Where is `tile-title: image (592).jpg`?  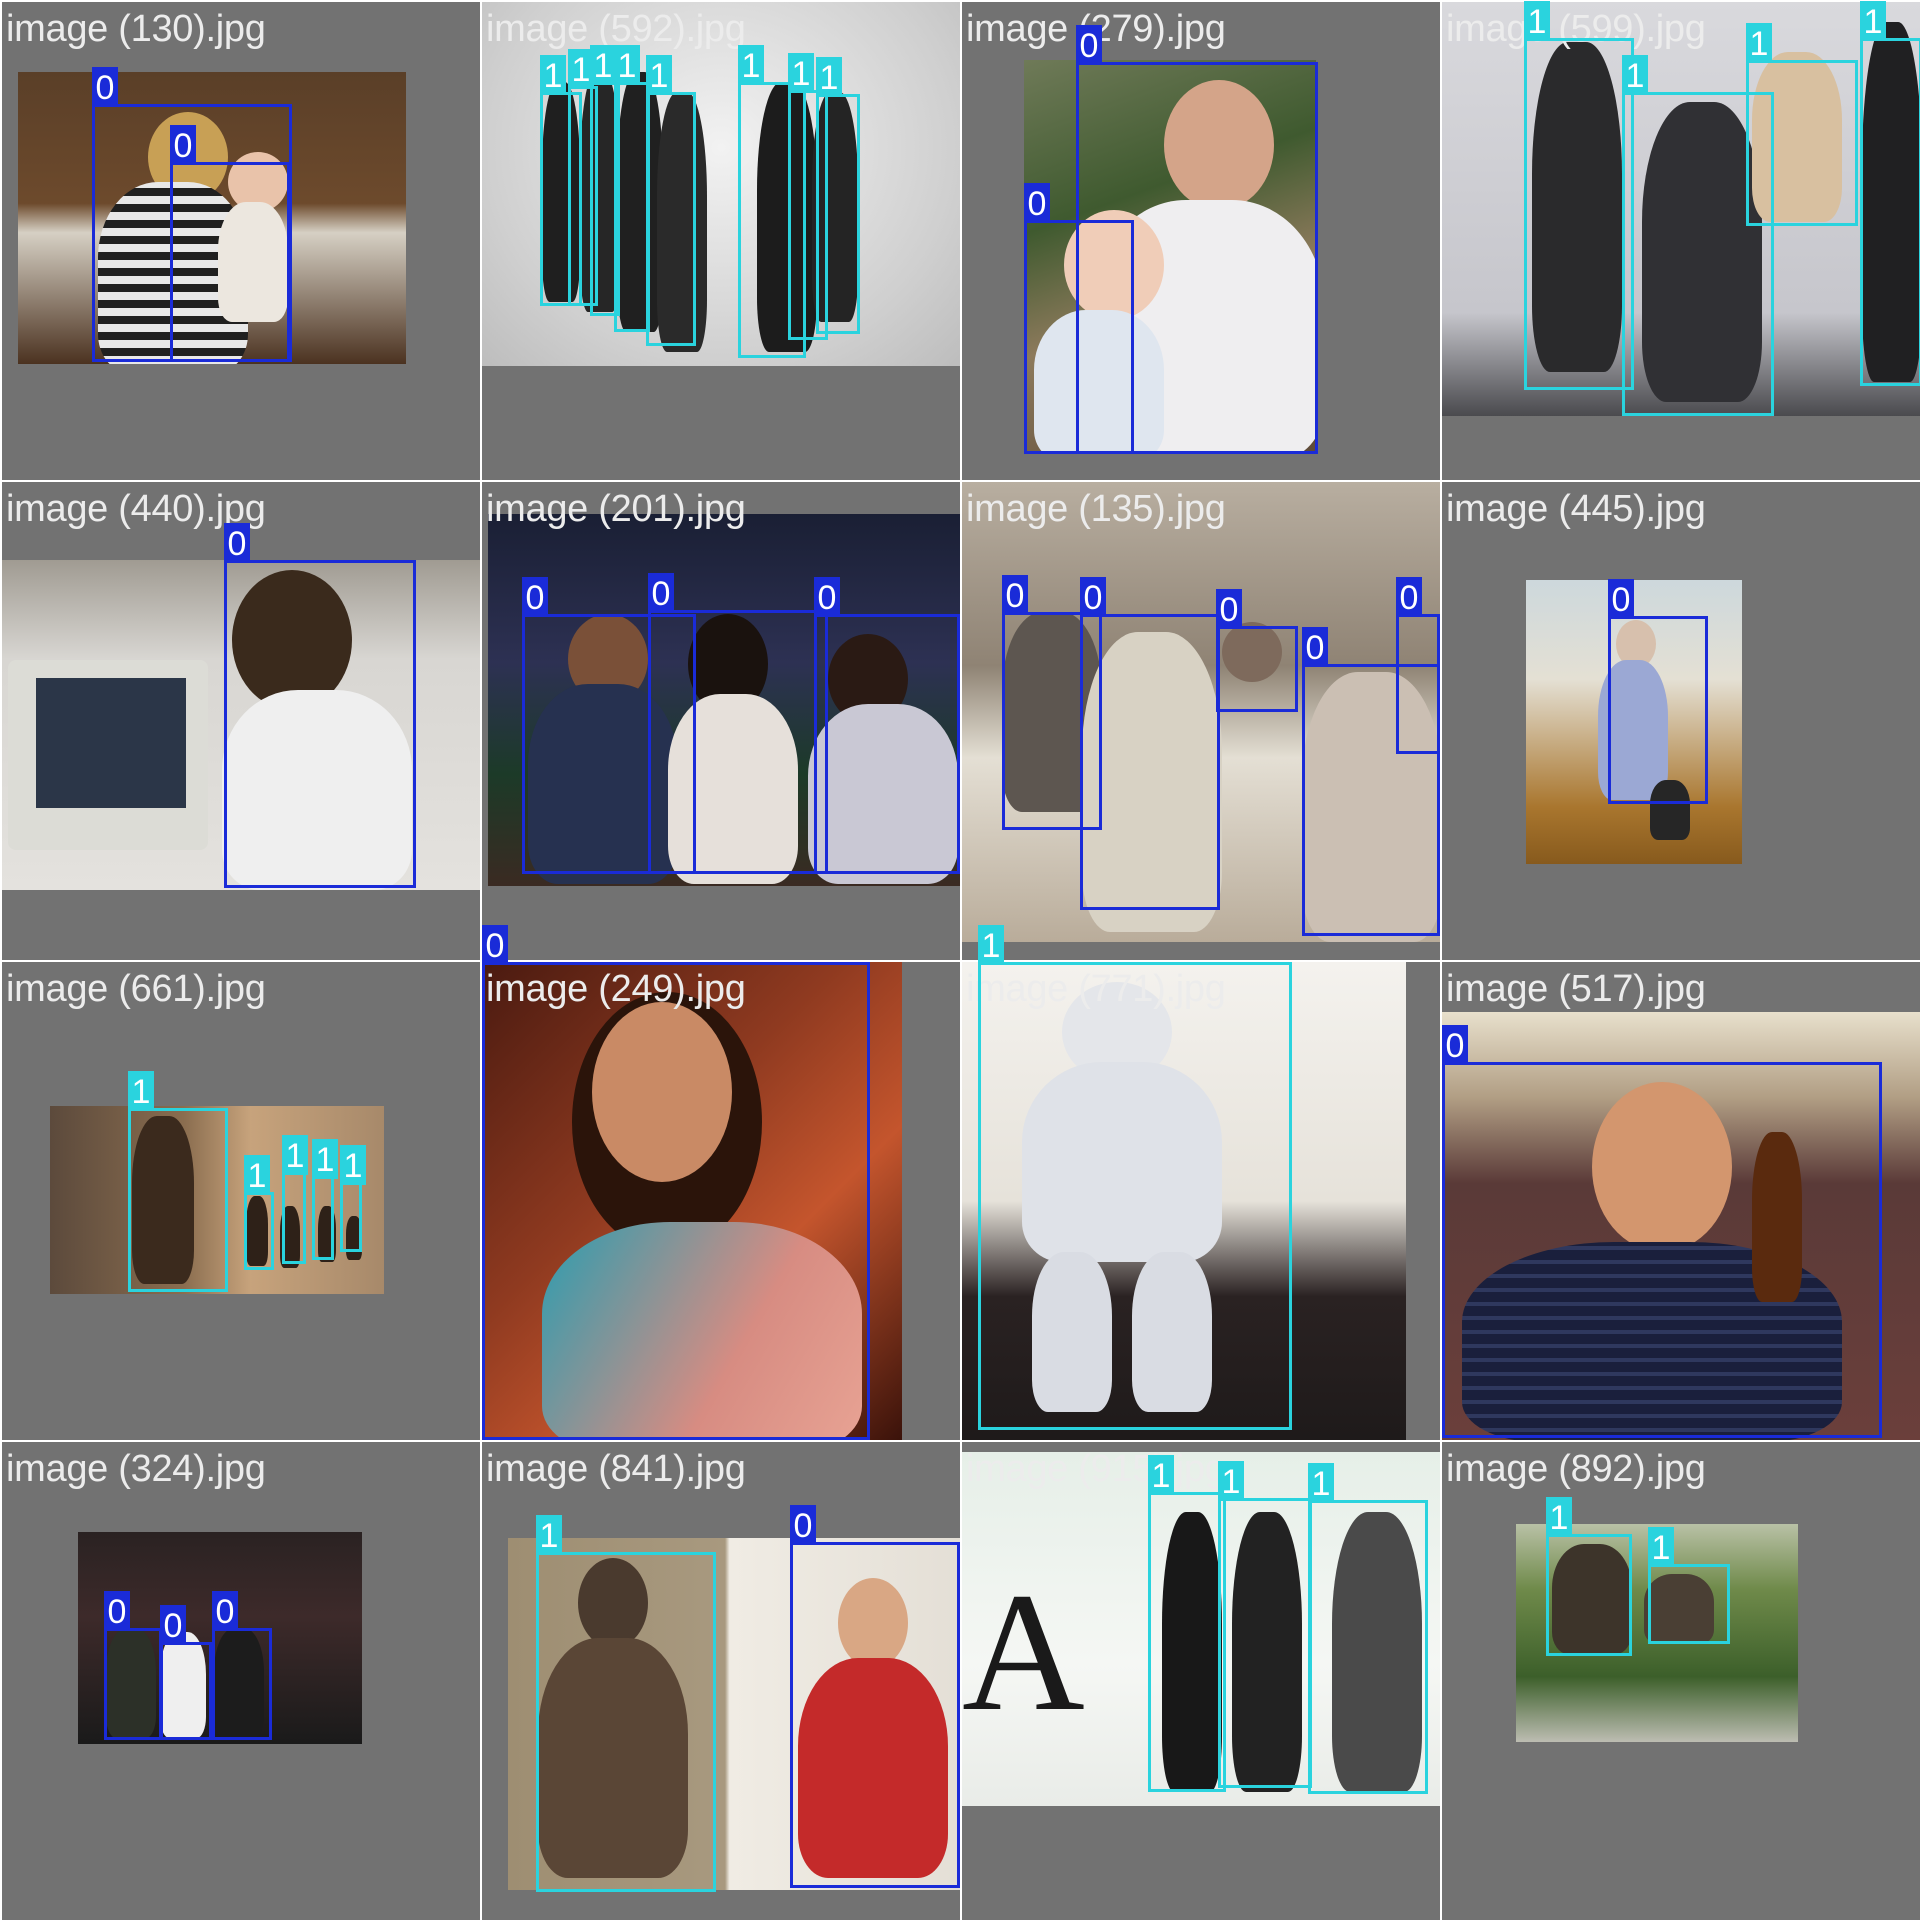
tile-title: image (592).jpg is located at coordinates (616, 29).